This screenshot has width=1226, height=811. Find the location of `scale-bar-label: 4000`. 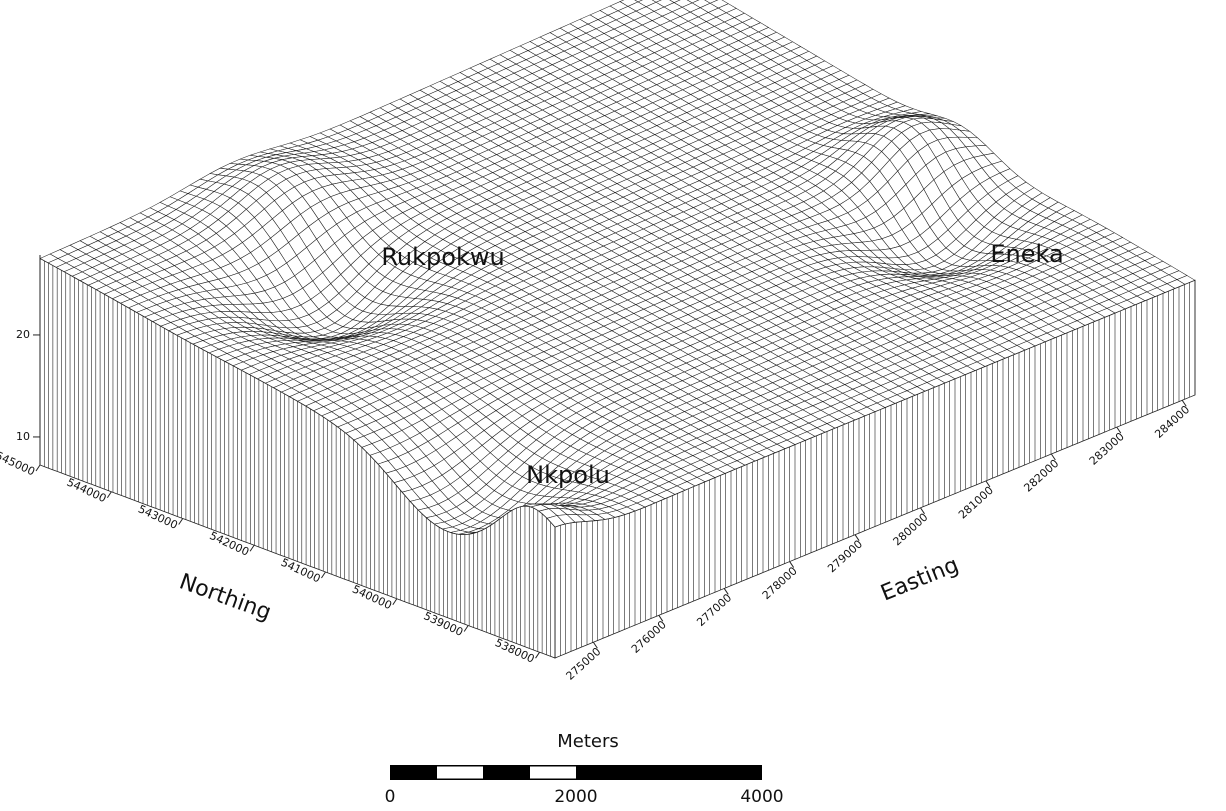

scale-bar-label: 4000 is located at coordinates (761, 797).